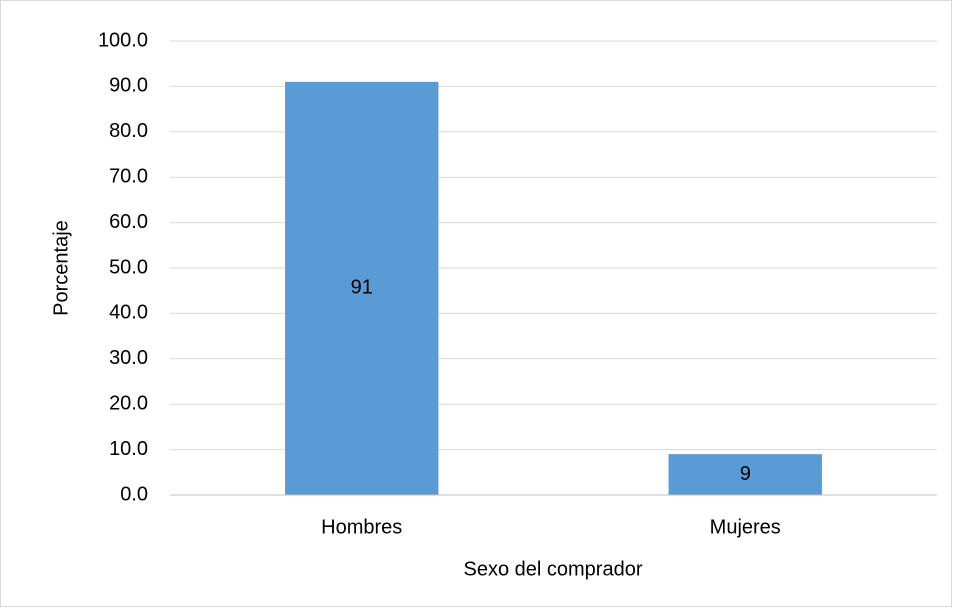  Describe the element at coordinates (128, 86) in the screenshot. I see `y-tick-label: 90.0` at that location.